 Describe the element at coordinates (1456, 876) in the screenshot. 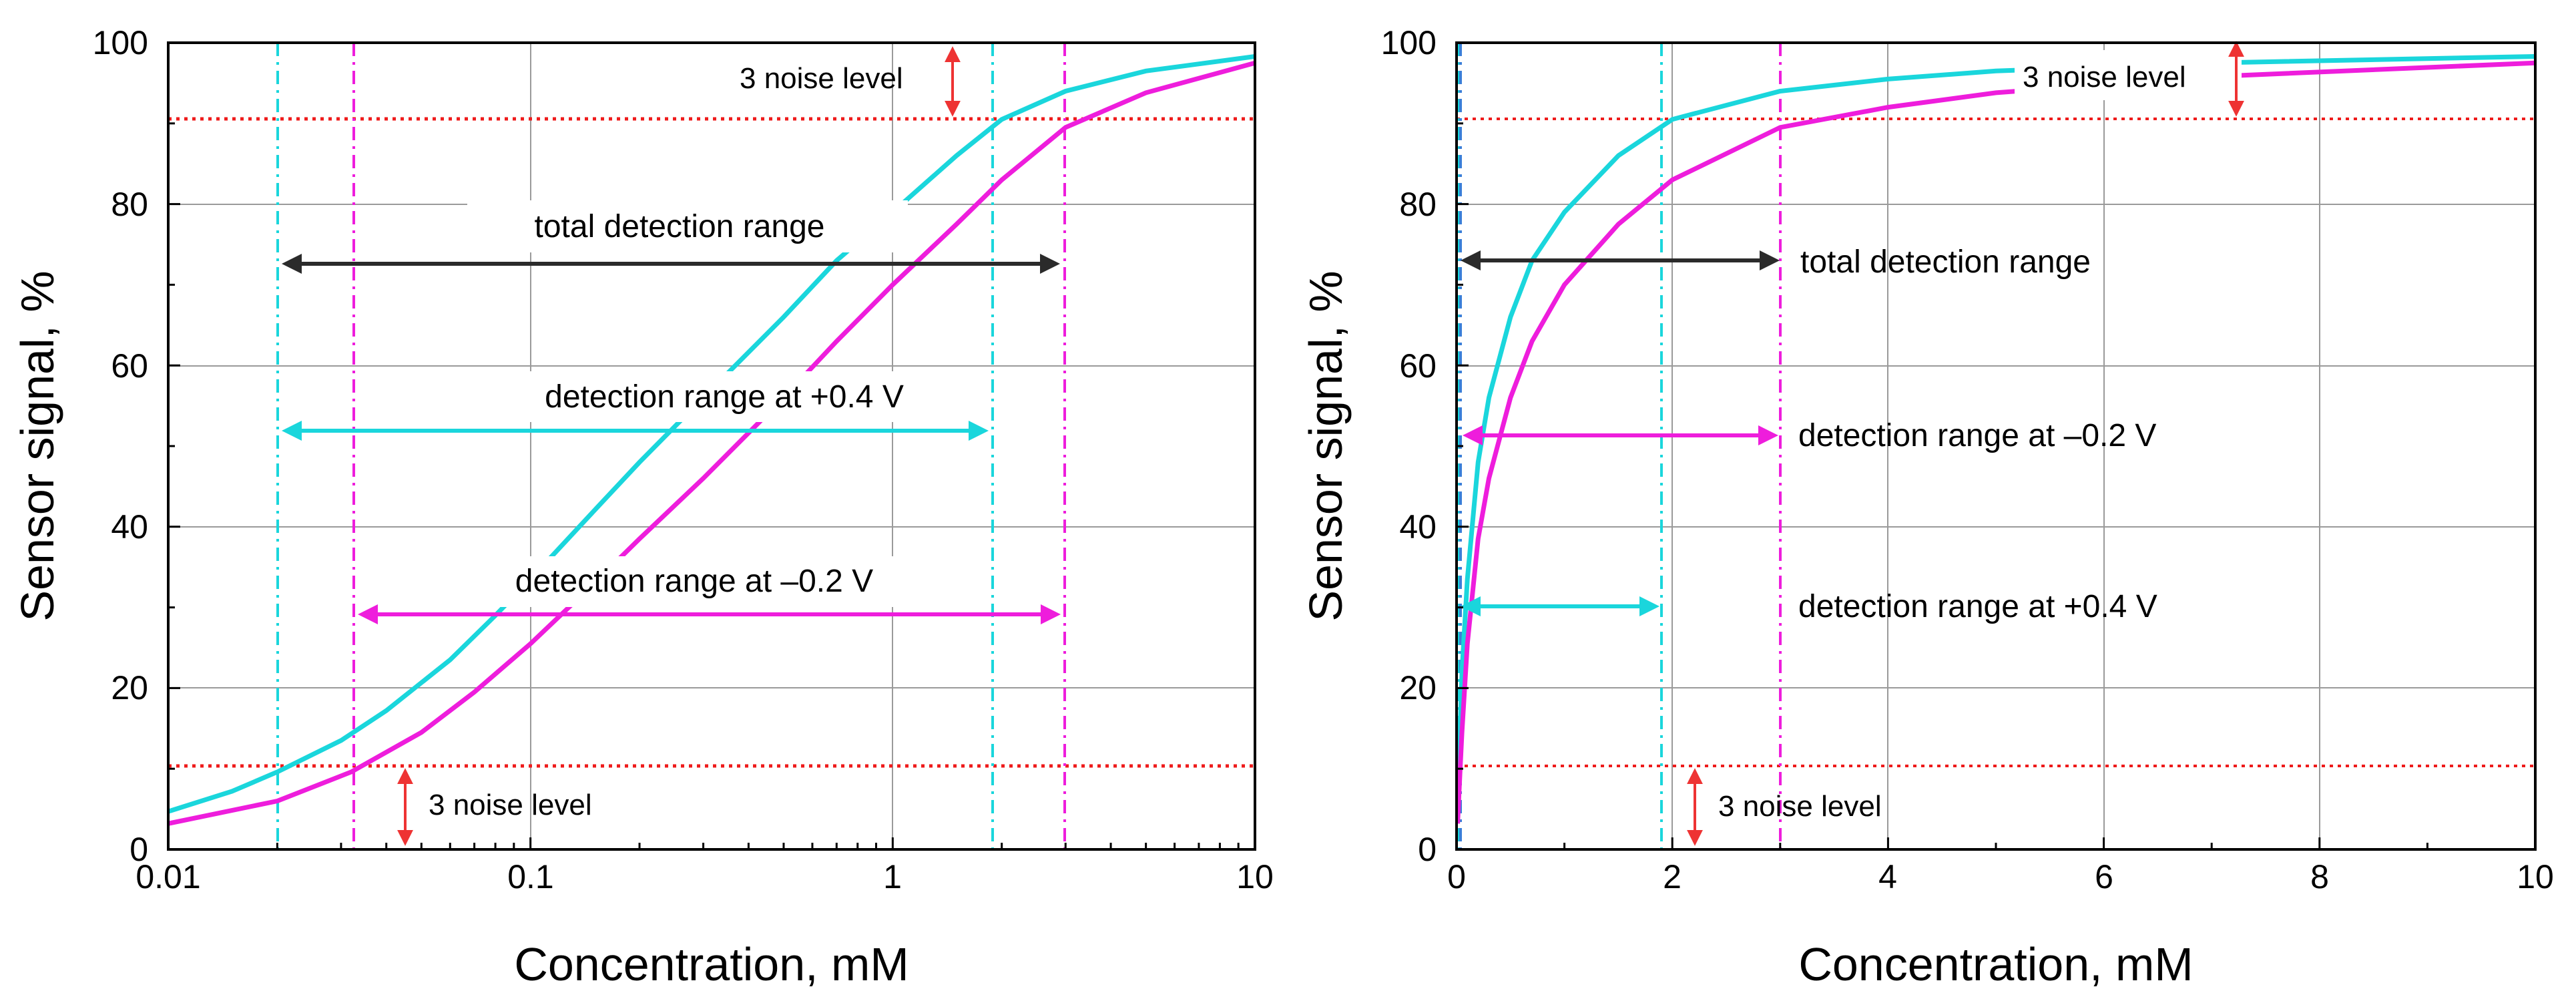

I see `x-tick-label: 0` at that location.